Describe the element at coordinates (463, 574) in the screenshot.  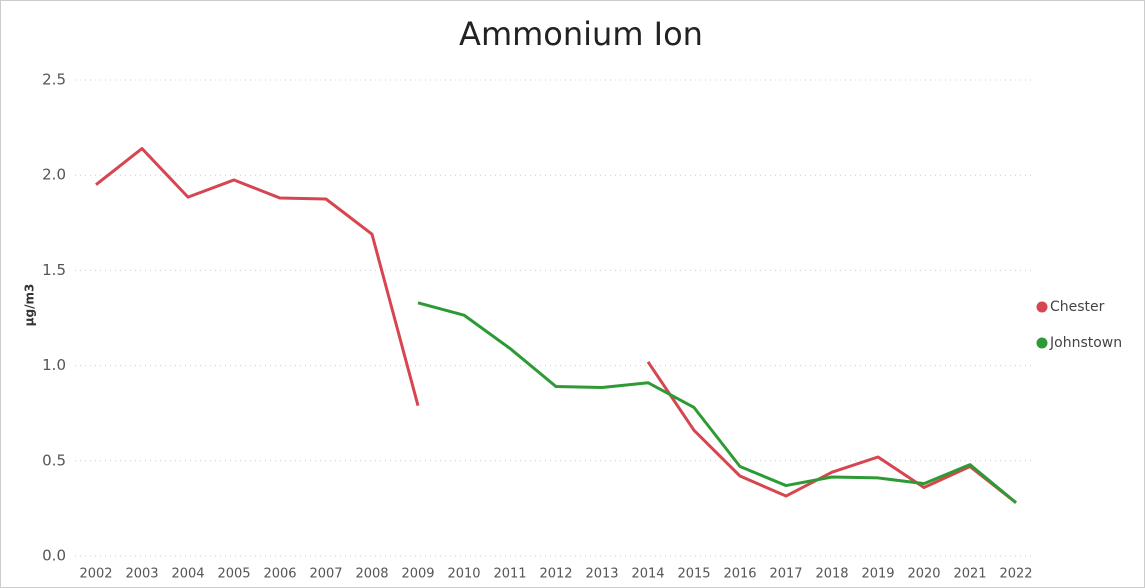
I see `x-tick-label: 2010` at that location.